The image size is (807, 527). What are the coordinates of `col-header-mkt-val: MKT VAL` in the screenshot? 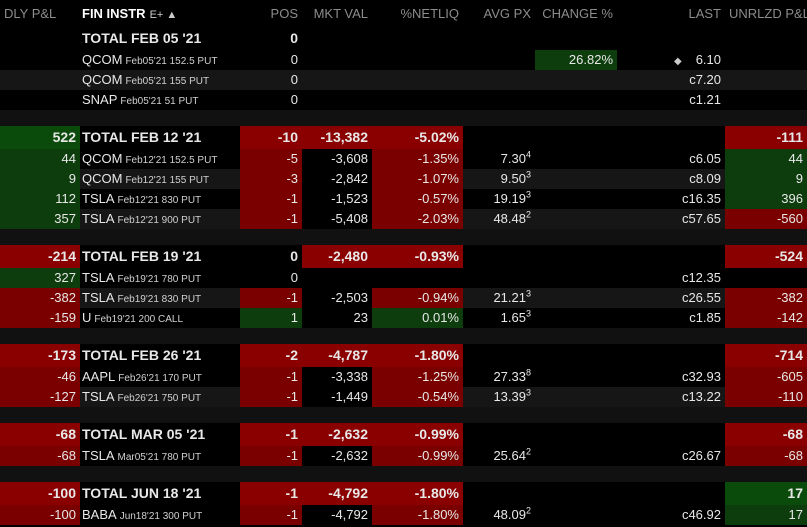 It's located at (340, 13).